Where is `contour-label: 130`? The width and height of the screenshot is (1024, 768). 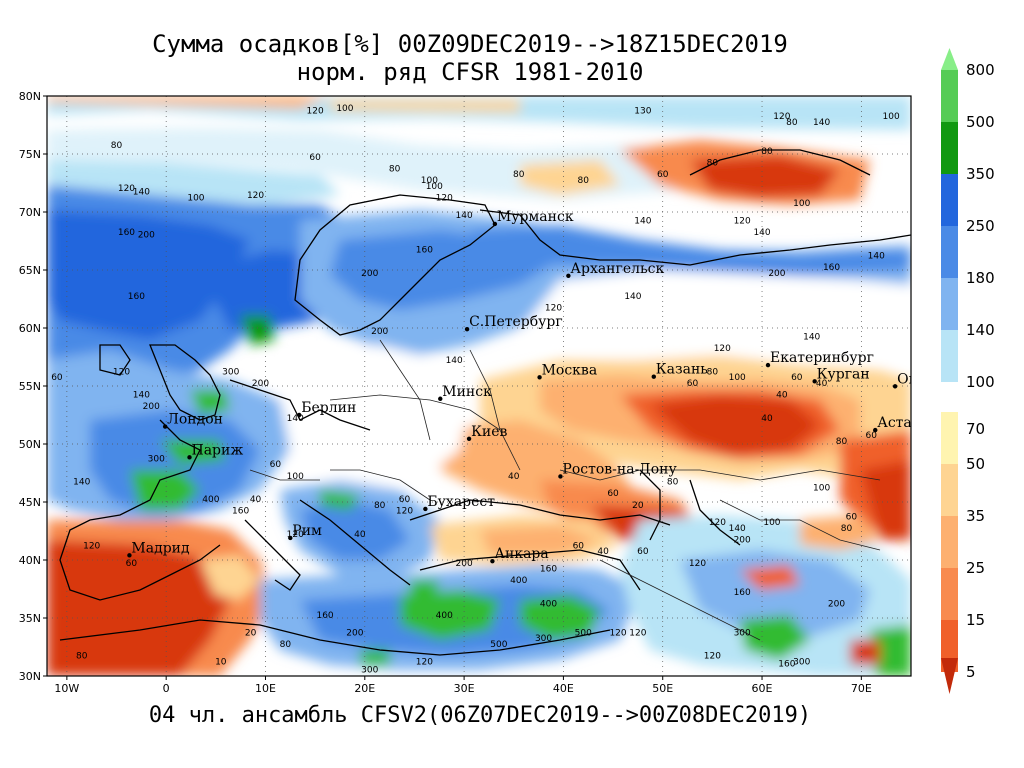 contour-label: 130 is located at coordinates (642, 111).